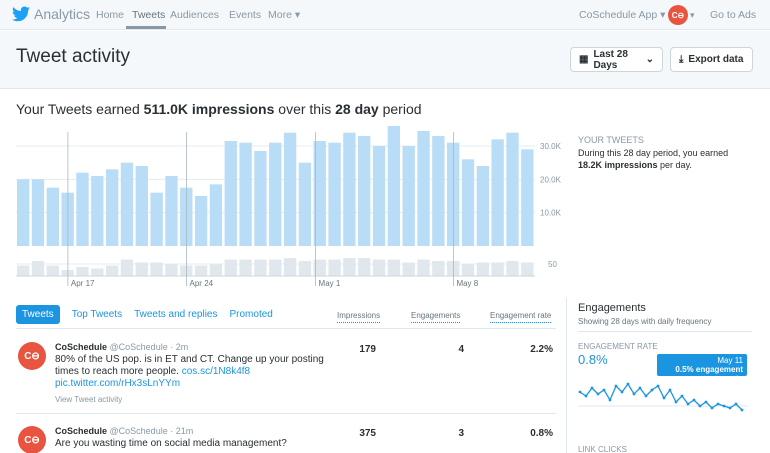 This screenshot has height=453, width=770. I want to click on avatar-chevron-icon: ▾, so click(692, 15).